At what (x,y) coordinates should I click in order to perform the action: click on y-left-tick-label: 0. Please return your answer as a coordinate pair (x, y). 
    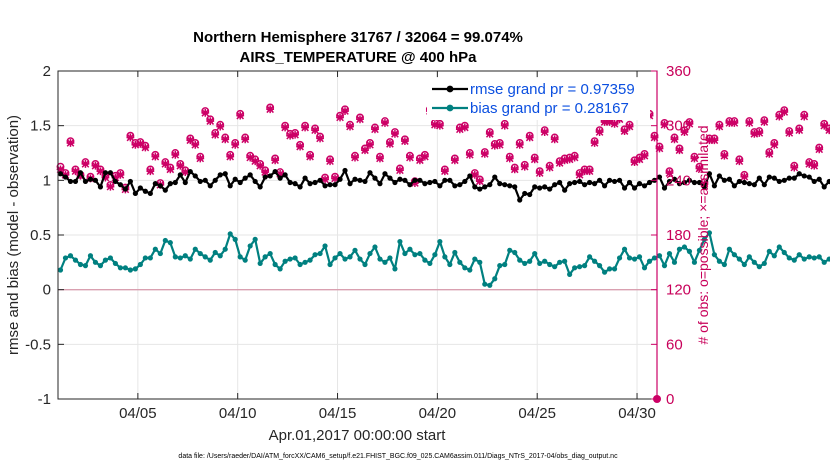
    Looking at the image, I should click on (47, 290).